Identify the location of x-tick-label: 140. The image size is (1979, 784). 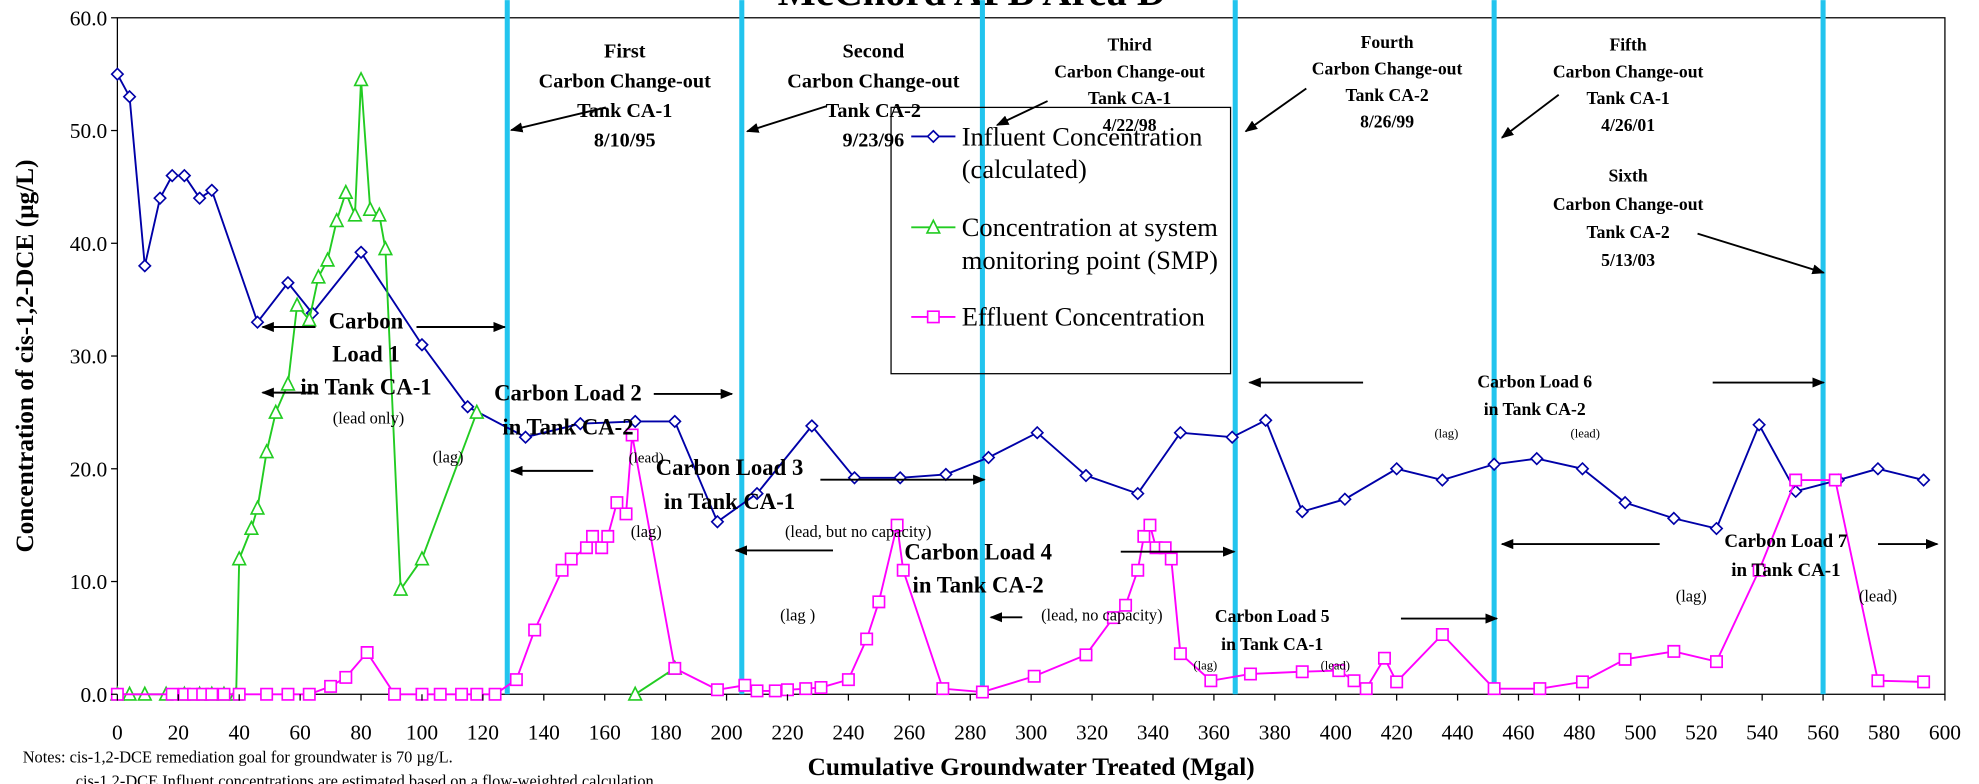
(544, 733).